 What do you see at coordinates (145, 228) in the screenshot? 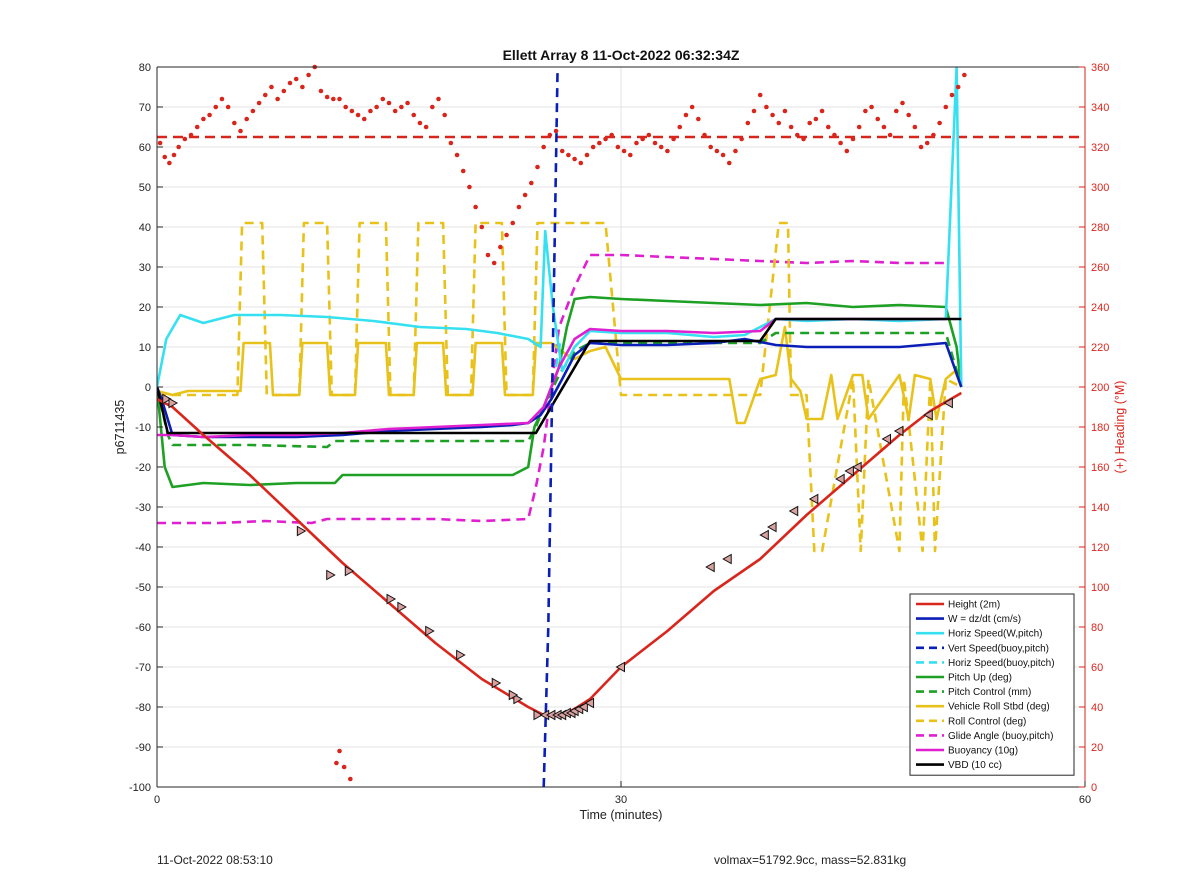
I see `y-tick-label: 40` at bounding box center [145, 228].